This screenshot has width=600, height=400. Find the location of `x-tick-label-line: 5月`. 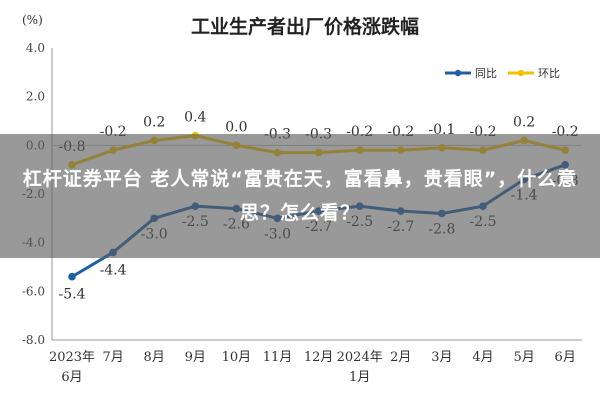

x-tick-label-line: 5月 is located at coordinates (523, 357).